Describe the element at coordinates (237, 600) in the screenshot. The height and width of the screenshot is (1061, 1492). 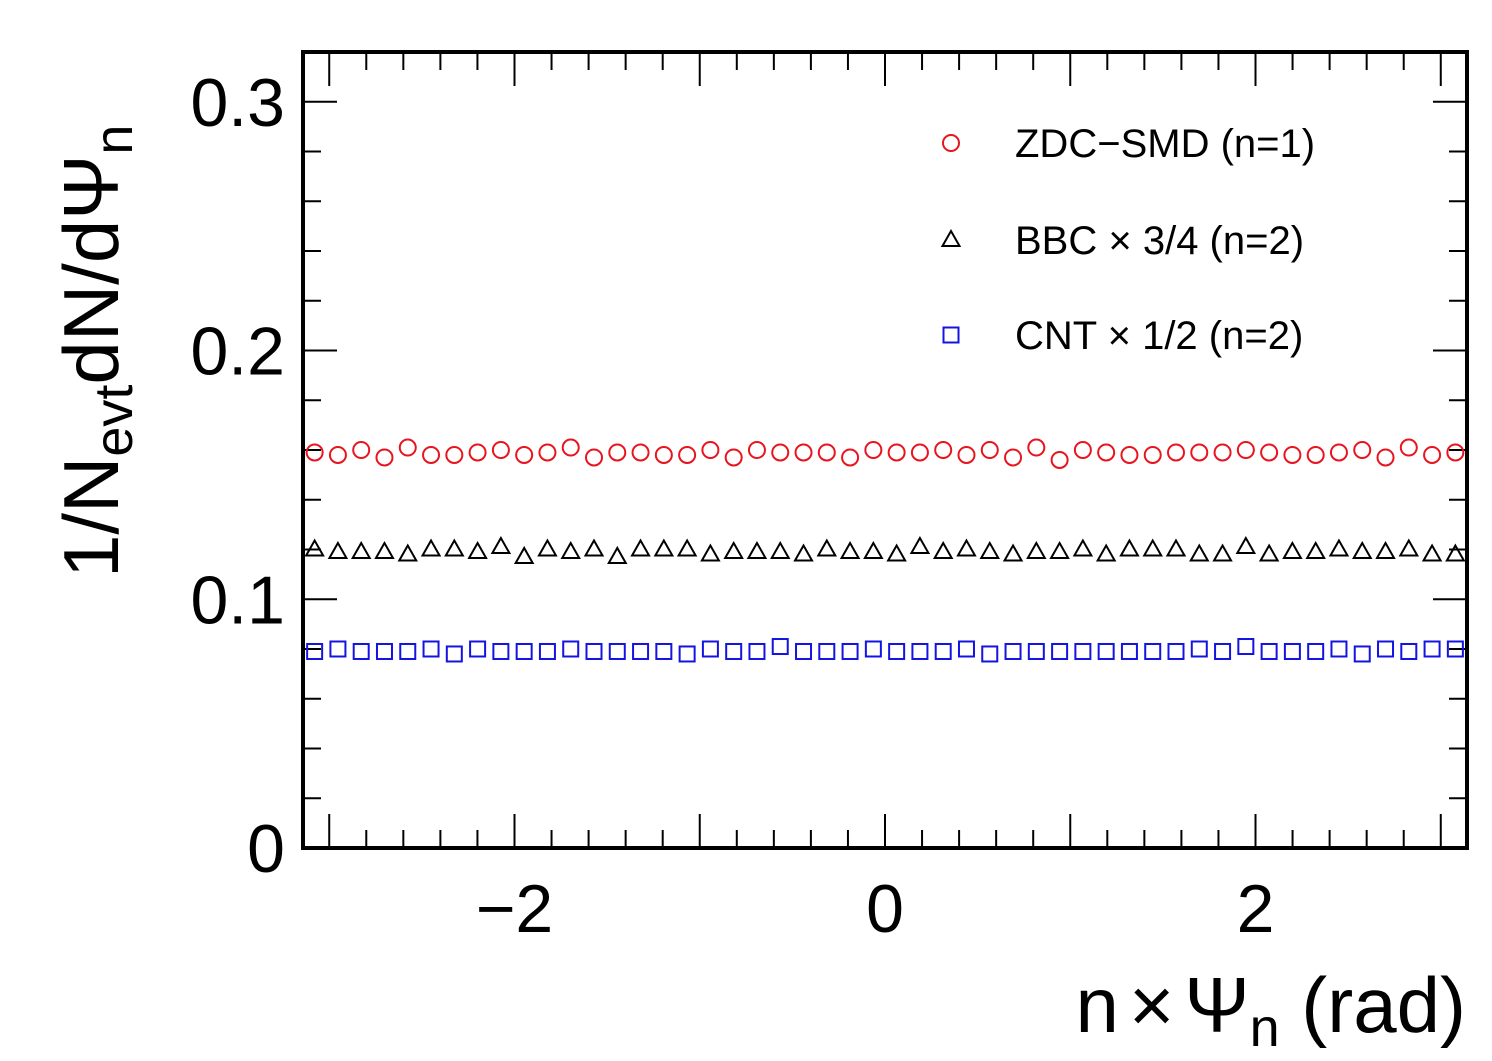
I see `y-tick-label: 0.1` at that location.